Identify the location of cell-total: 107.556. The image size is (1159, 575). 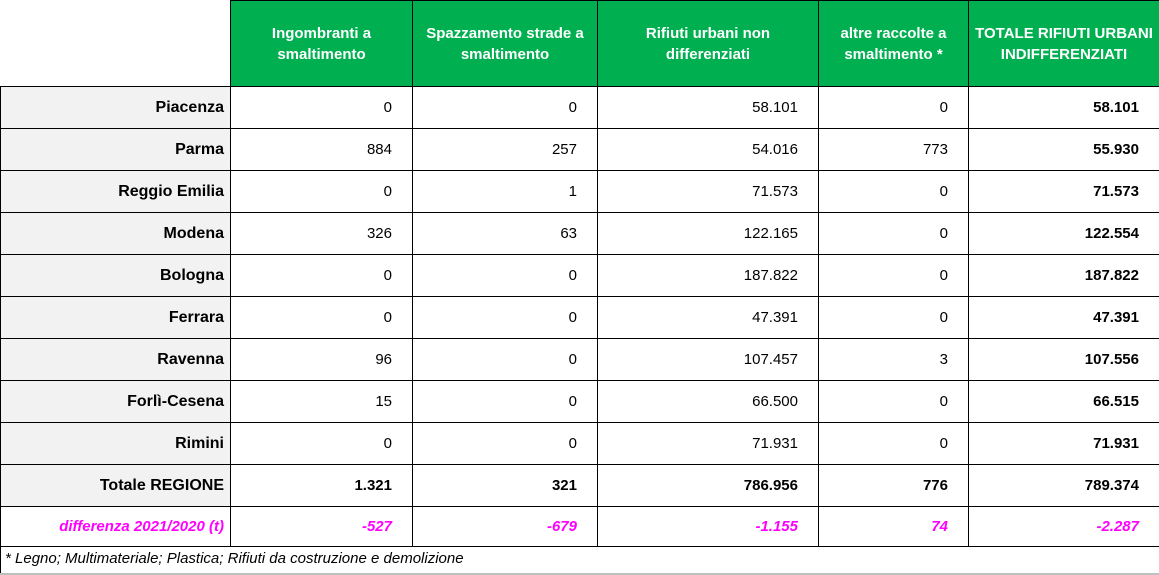
(1064, 360).